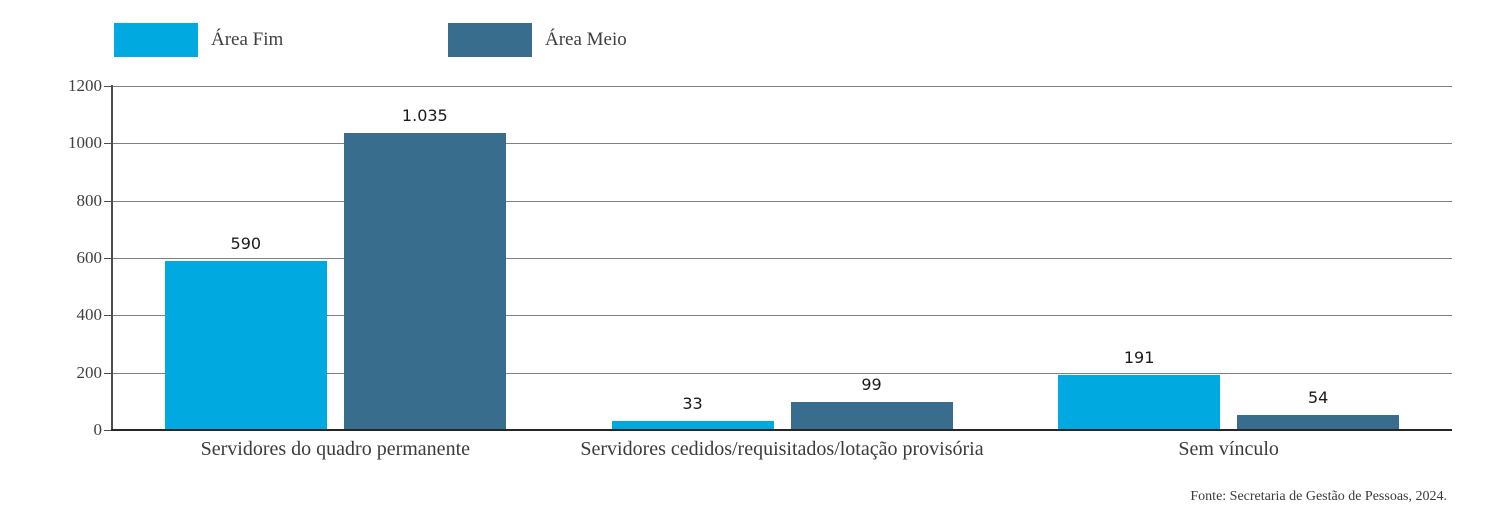 This screenshot has height=518, width=1502. I want to click on category-label: Sem vínculo, so click(1228, 449).